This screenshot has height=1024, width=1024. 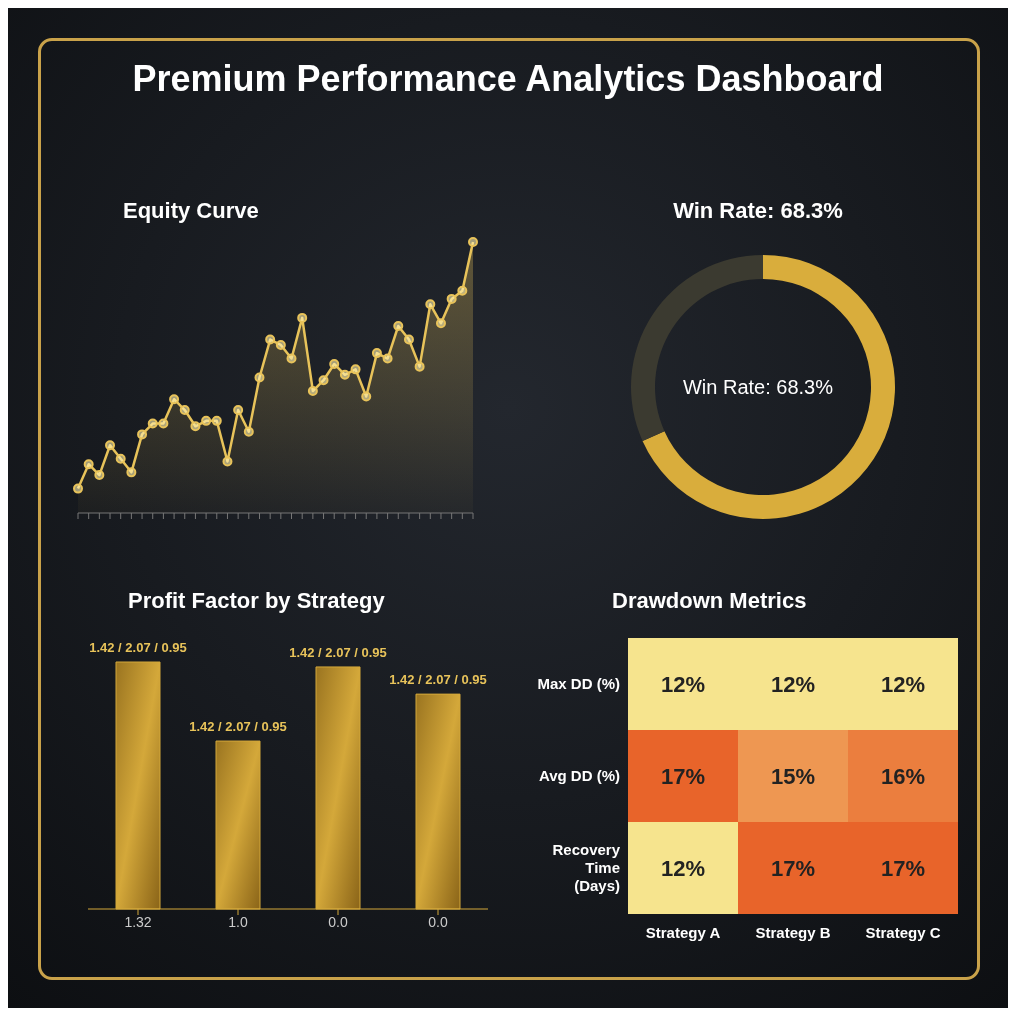 I want to click on y-tick-label: Avg DD (%), so click(x=579, y=775).